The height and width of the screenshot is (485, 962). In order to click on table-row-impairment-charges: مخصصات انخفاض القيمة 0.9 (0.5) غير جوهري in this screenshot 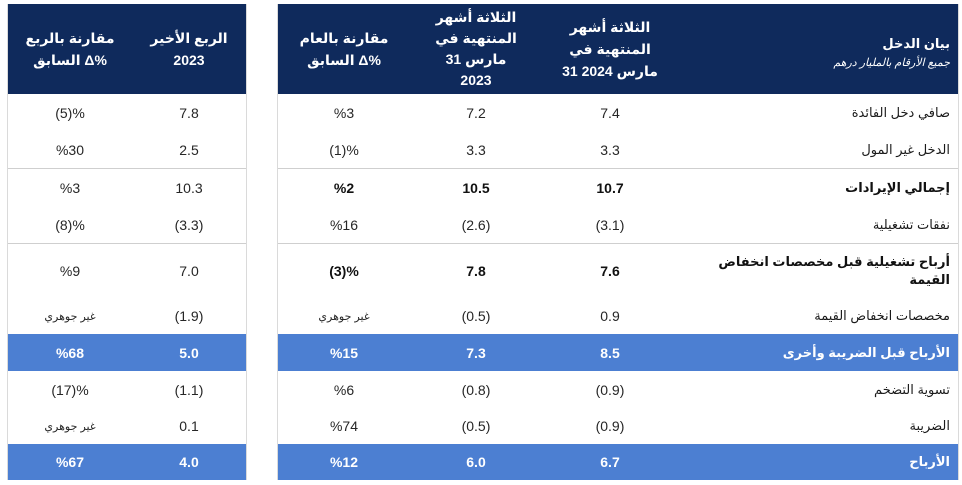, I will do `click(618, 316)`.